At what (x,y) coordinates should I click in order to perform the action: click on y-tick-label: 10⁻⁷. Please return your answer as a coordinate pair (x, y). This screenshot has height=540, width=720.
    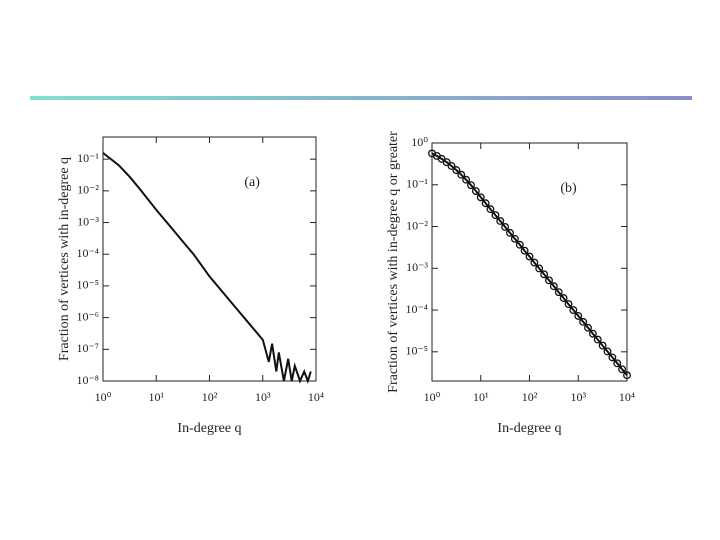
    Looking at the image, I should click on (87, 348).